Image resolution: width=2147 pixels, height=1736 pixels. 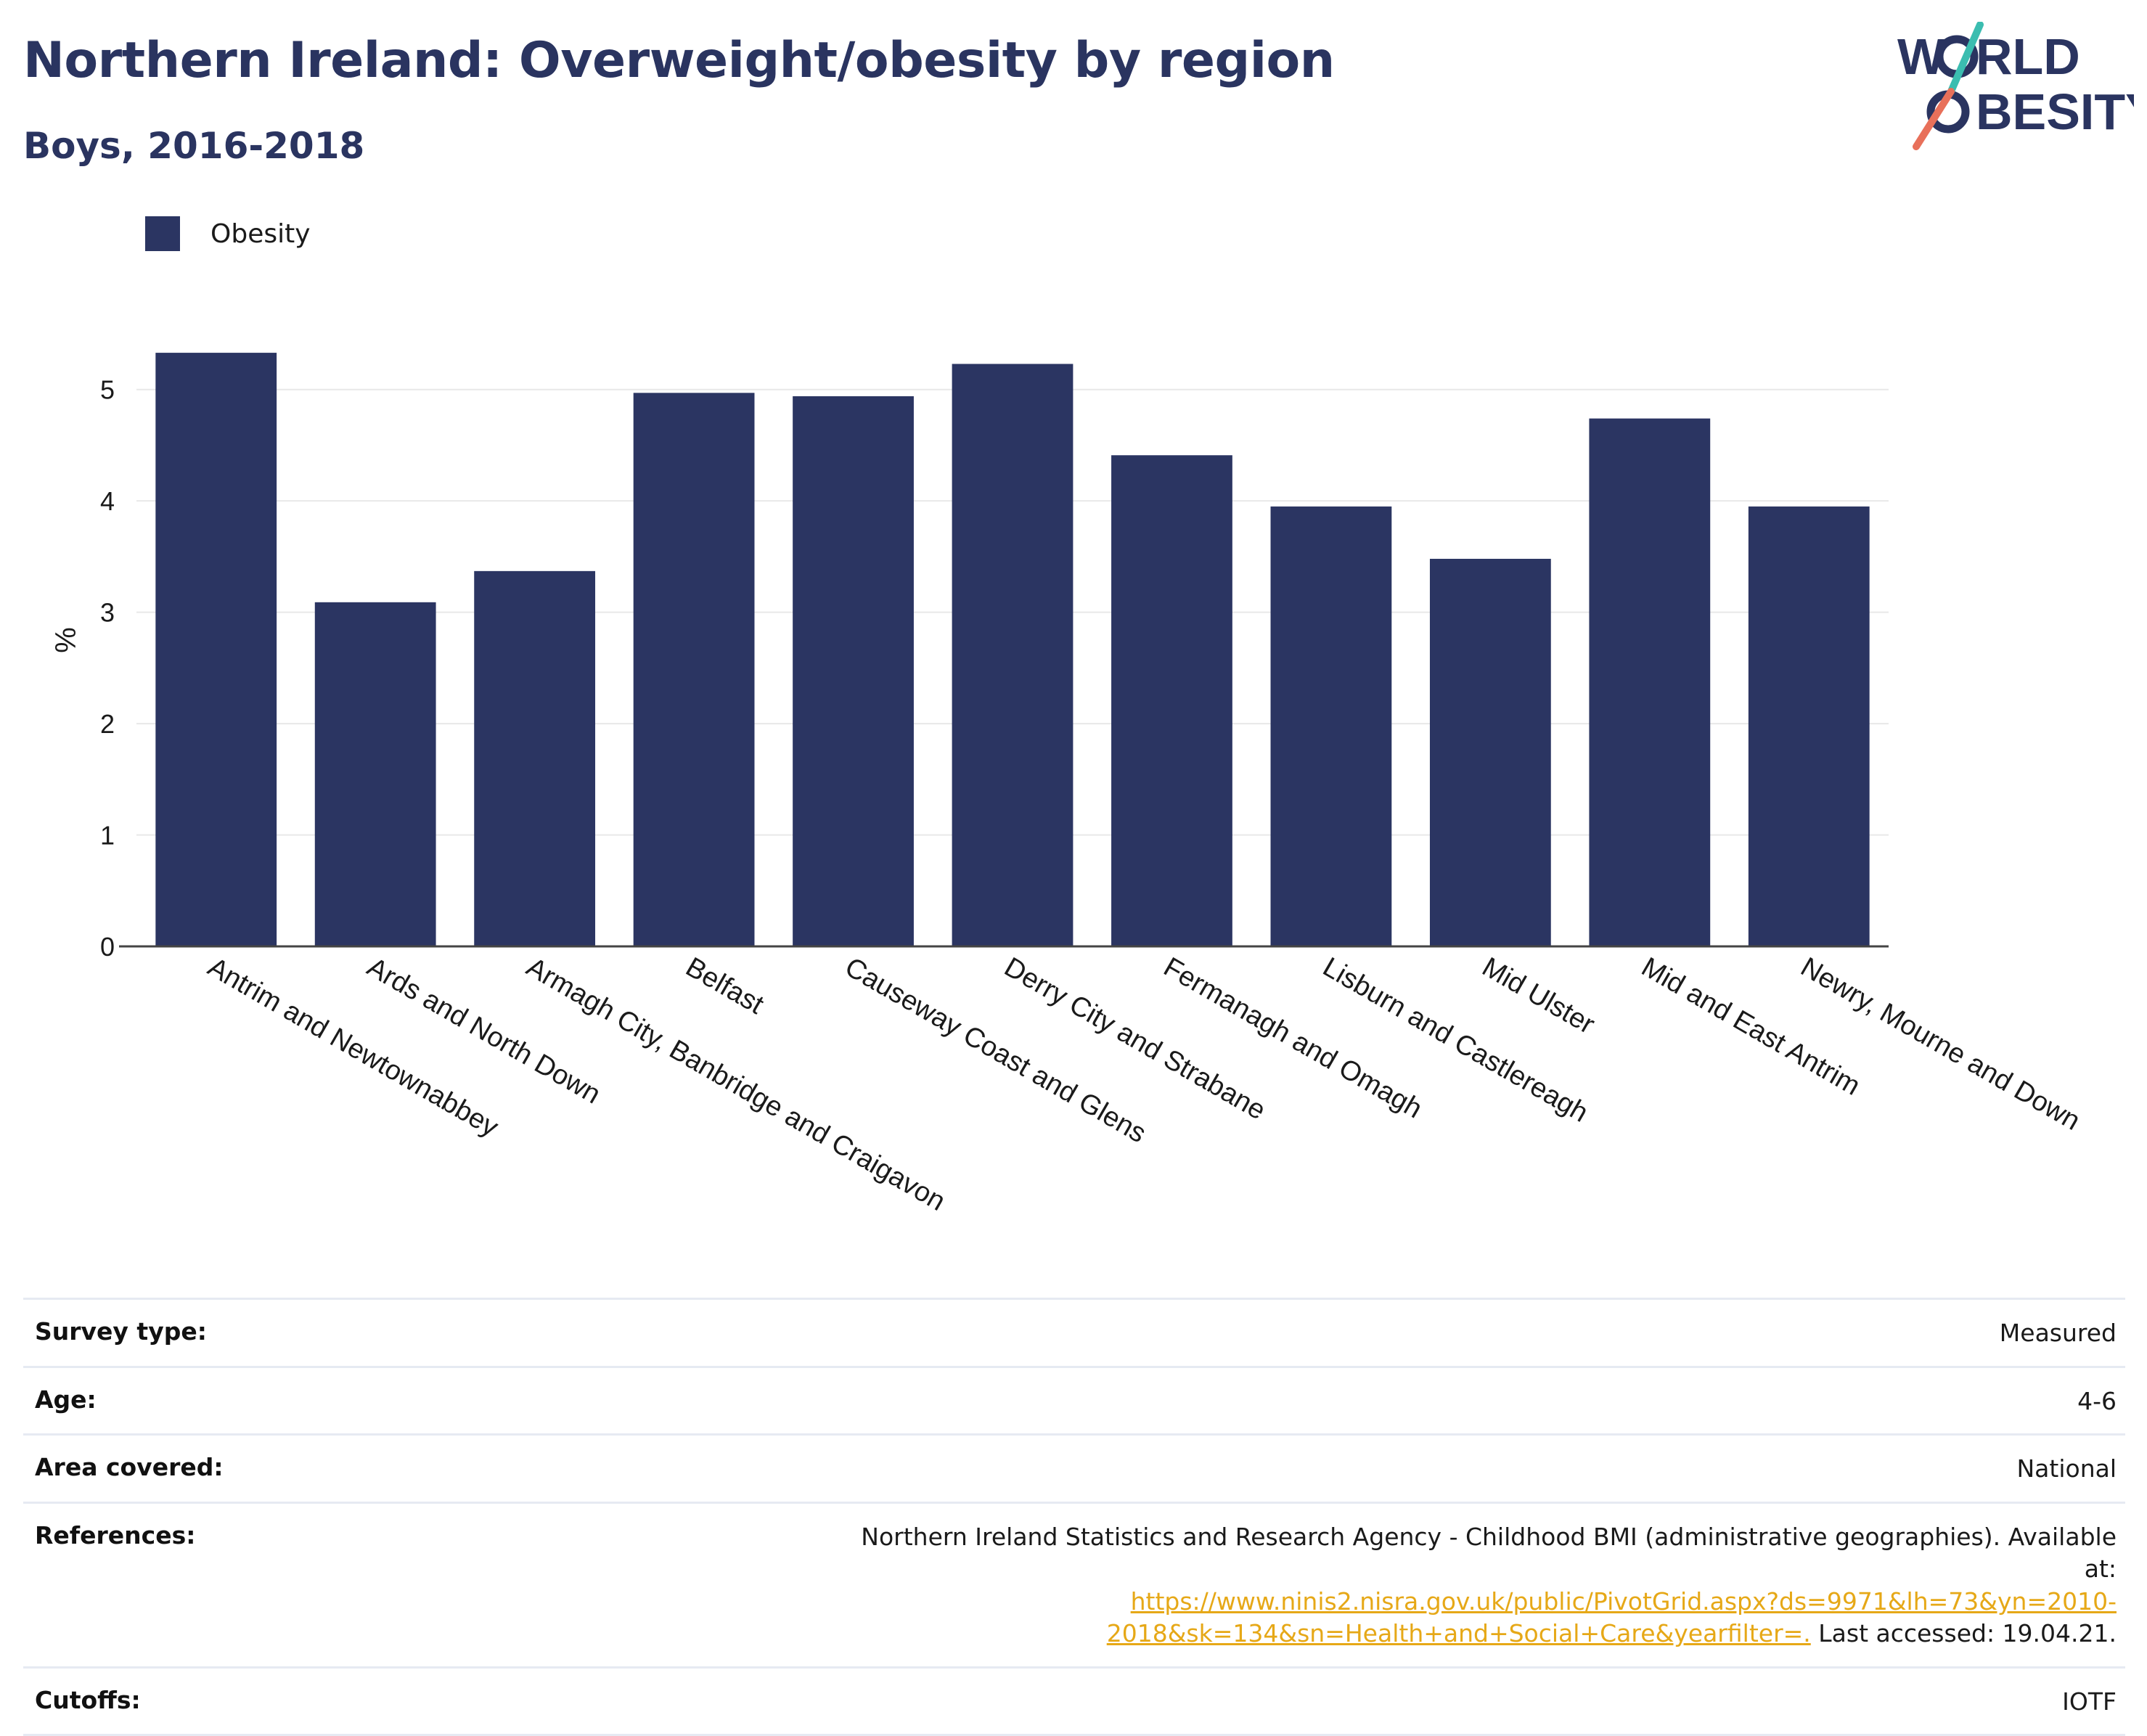 I want to click on references-suffix: Last accessed: 19.04.21., so click(x=1963, y=1633).